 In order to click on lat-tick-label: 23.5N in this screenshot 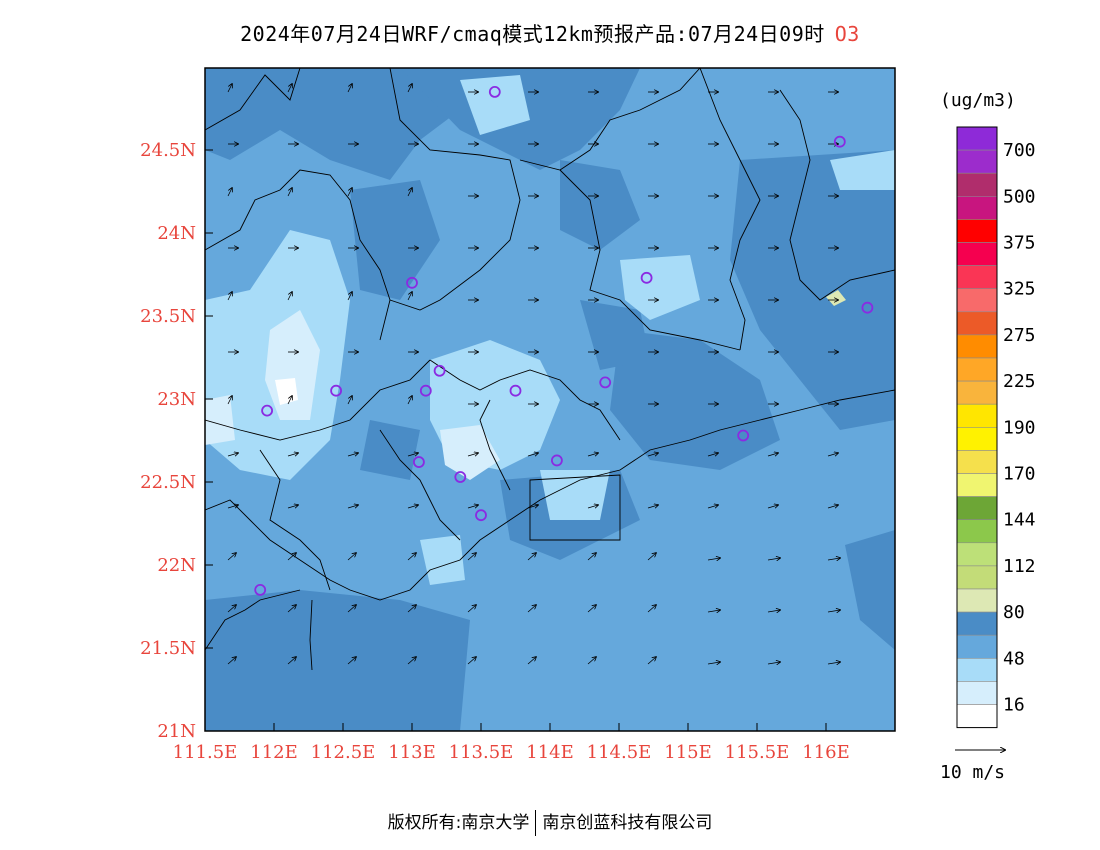, I will do `click(168, 316)`.